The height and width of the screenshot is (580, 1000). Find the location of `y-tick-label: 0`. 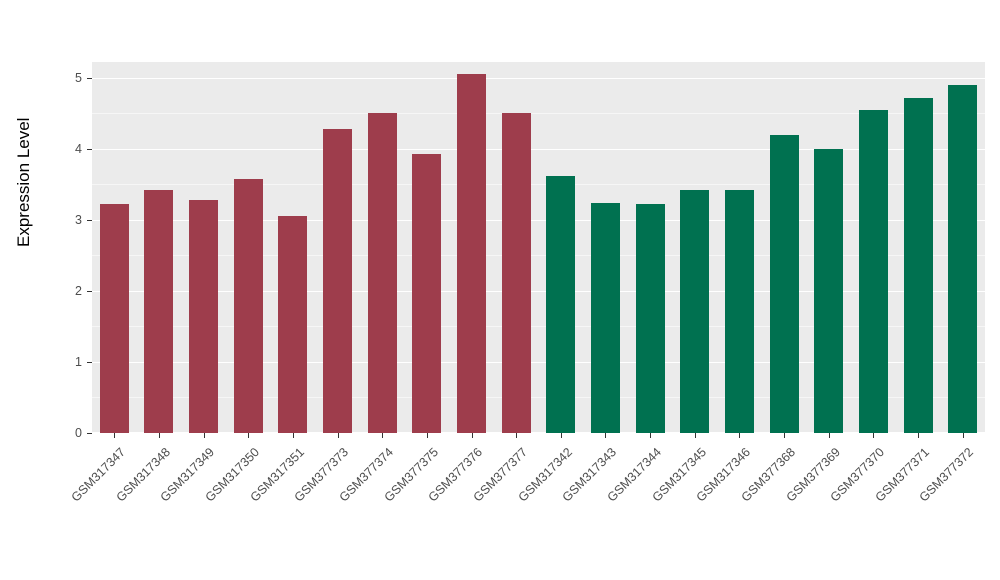

y-tick-label: 0 is located at coordinates (78, 433).